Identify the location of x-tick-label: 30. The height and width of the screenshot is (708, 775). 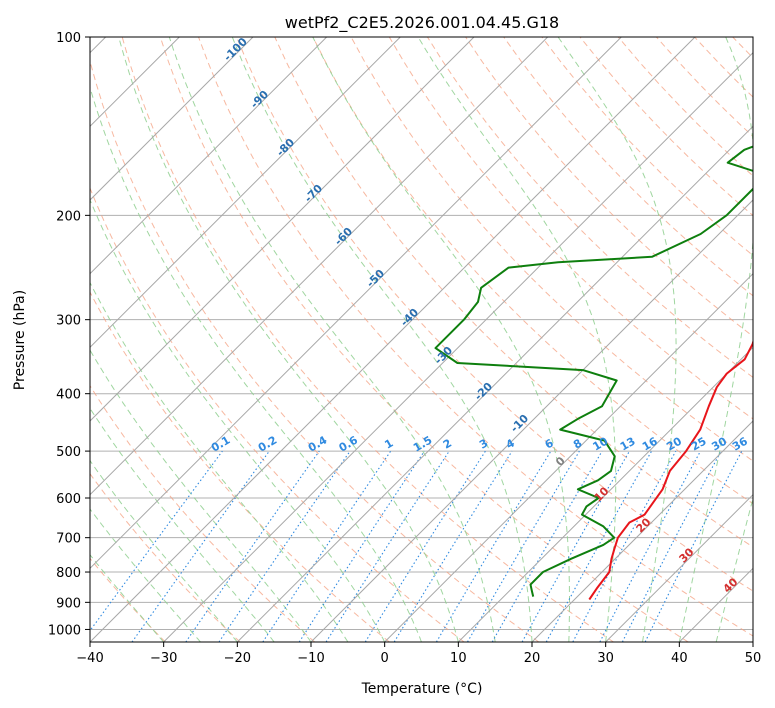
(605, 658).